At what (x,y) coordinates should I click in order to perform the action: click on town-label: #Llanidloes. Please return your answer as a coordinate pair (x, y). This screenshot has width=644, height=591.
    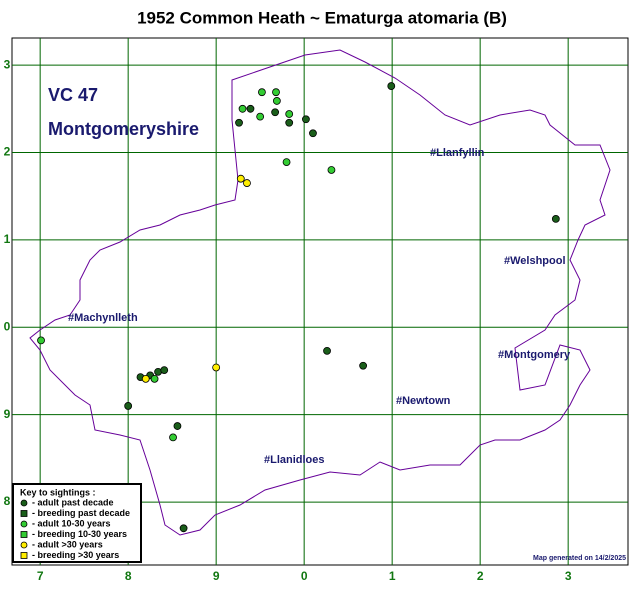
    Looking at the image, I should click on (294, 460).